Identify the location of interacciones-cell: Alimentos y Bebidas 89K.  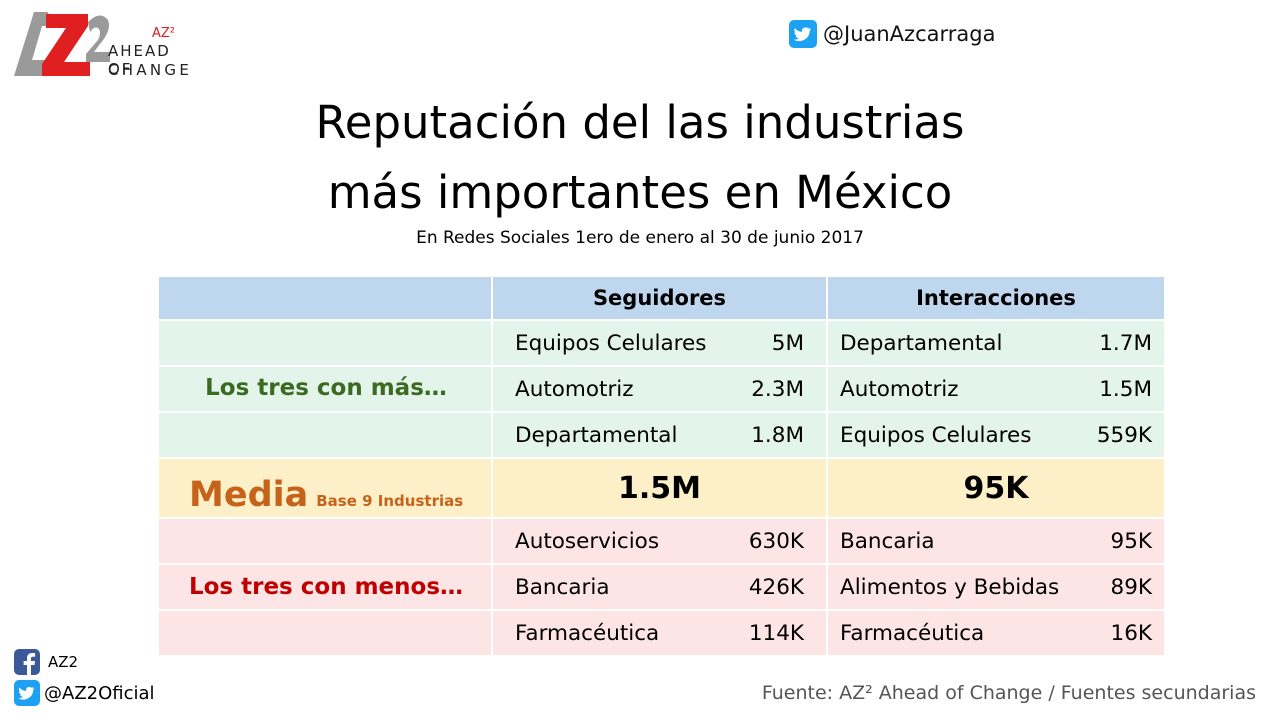
(996, 588).